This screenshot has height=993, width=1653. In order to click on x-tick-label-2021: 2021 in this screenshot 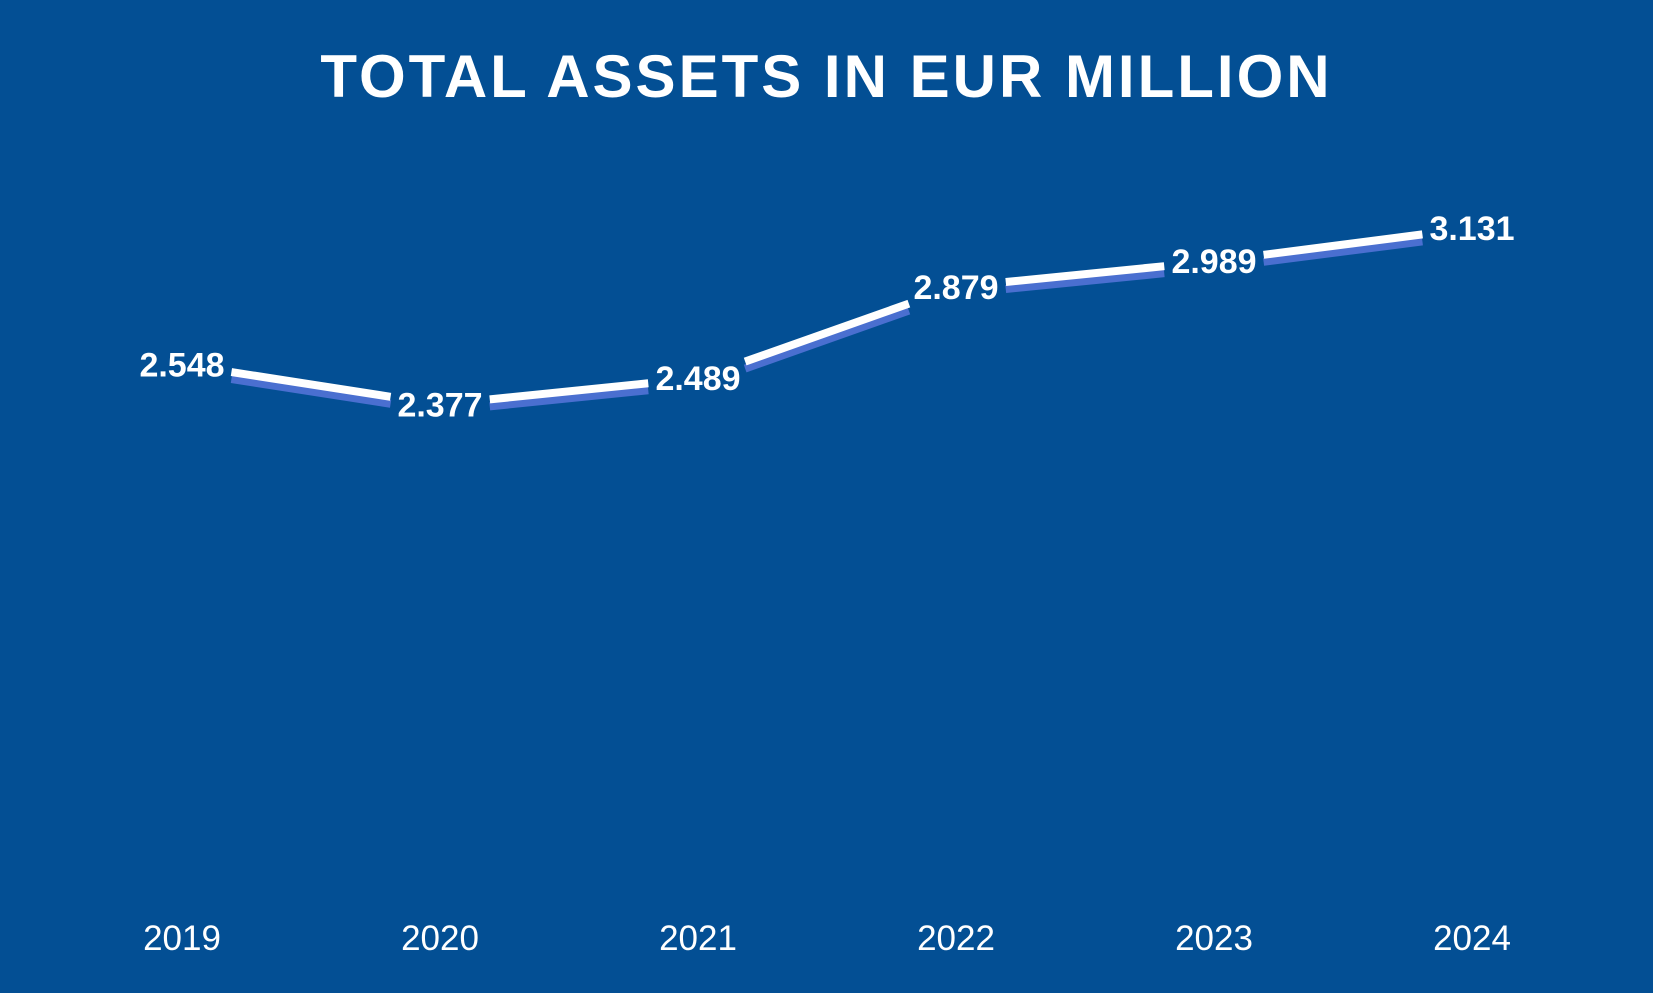, I will do `click(698, 938)`.